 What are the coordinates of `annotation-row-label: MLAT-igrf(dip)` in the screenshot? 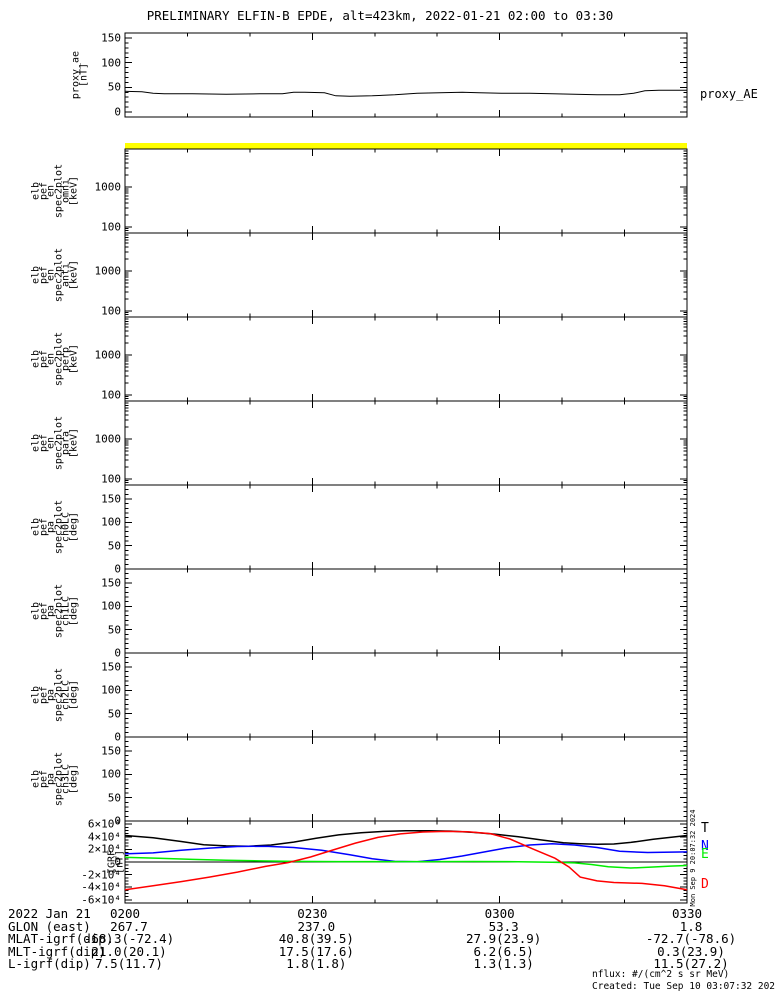 It's located at (61, 938).